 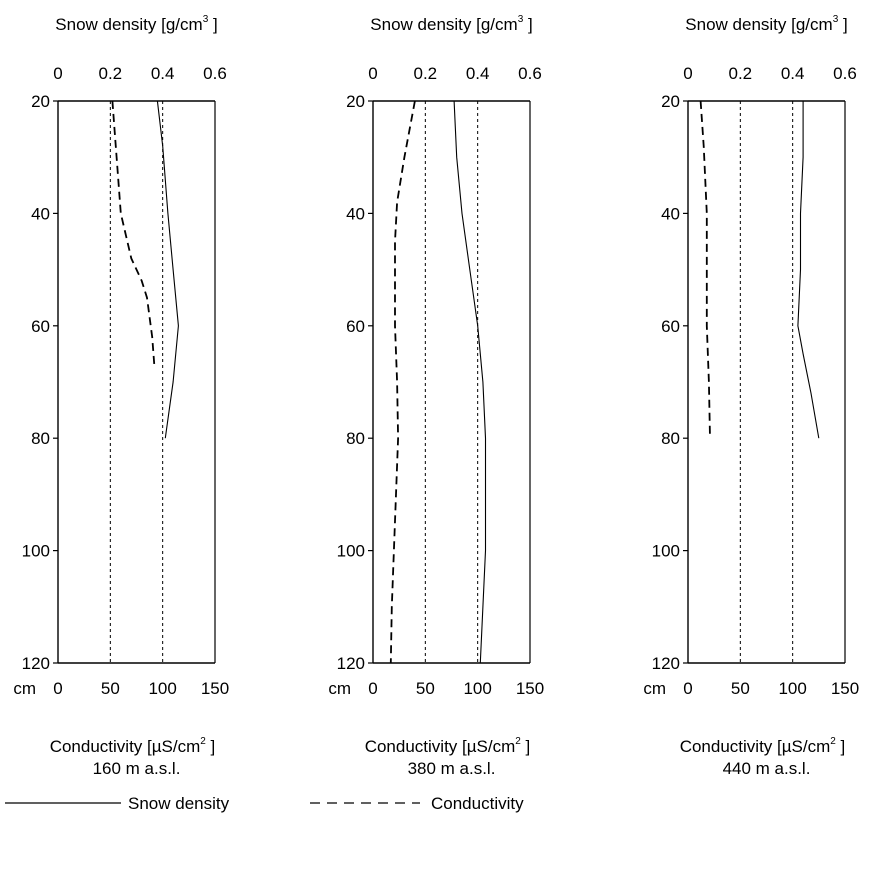 I want to click on legend-conductivity-label: Conductivity, so click(x=477, y=803).